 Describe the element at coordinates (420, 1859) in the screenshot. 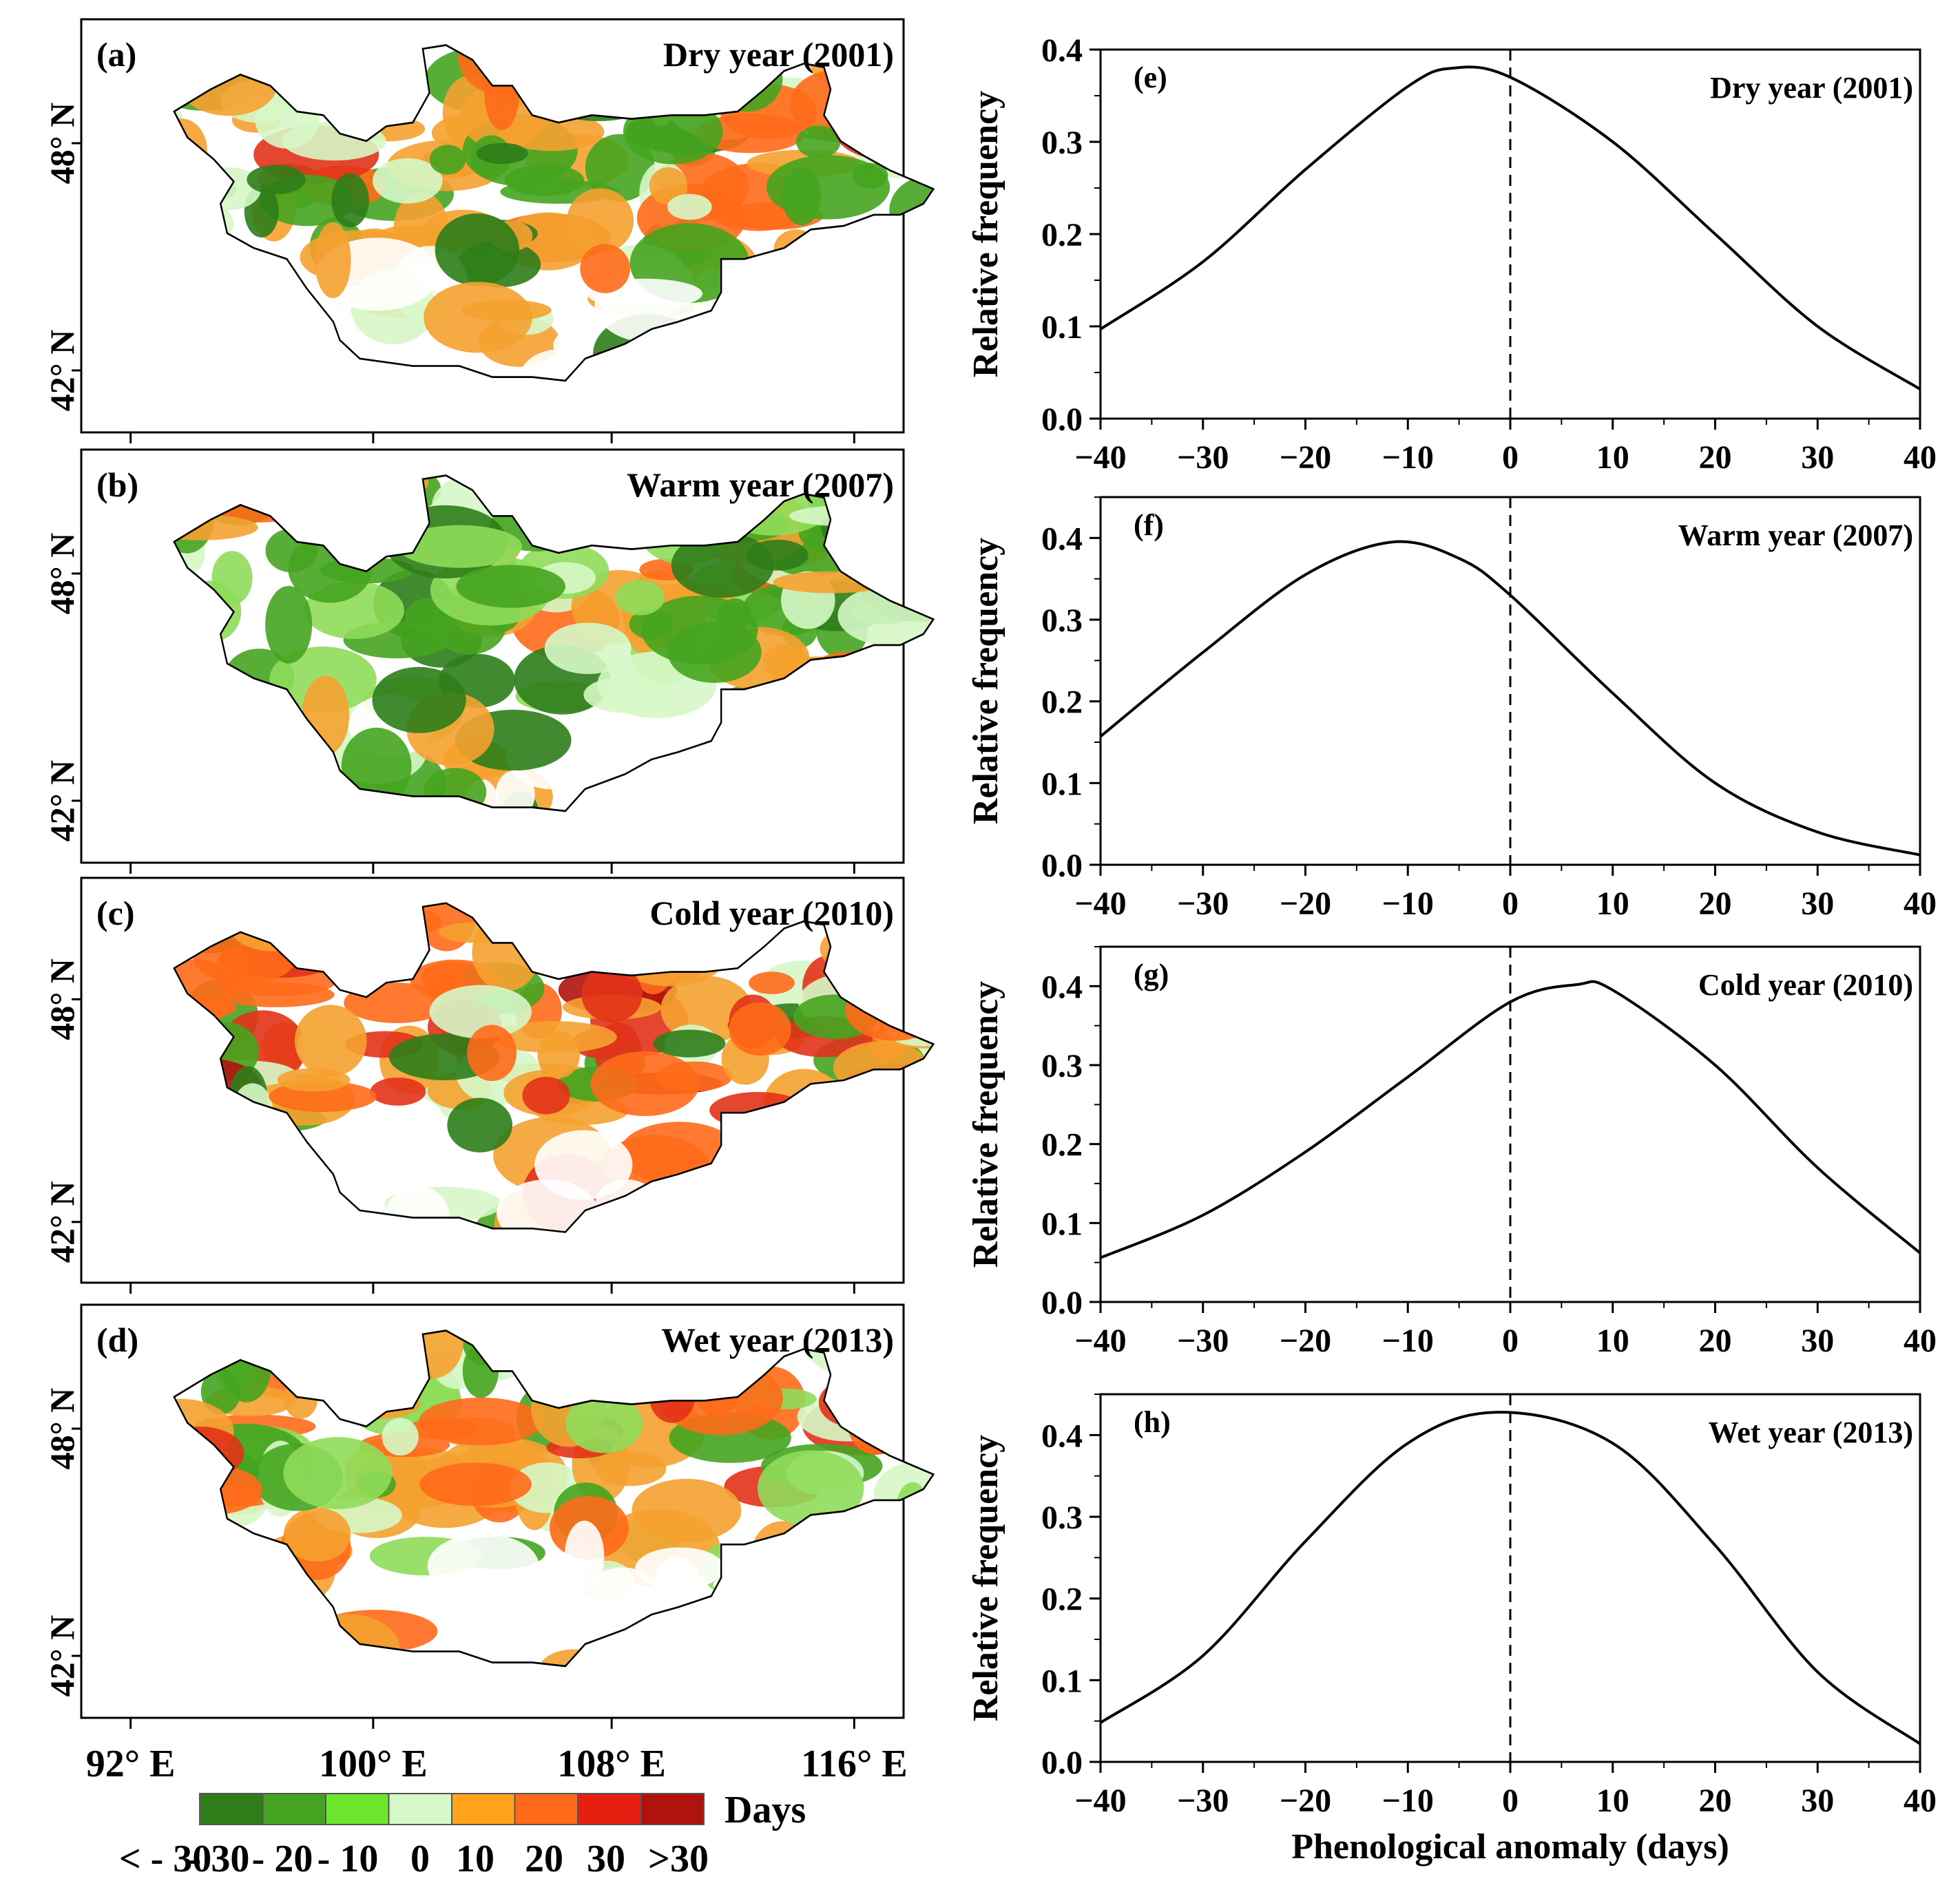

I see `legend-tick-label: 0` at that location.